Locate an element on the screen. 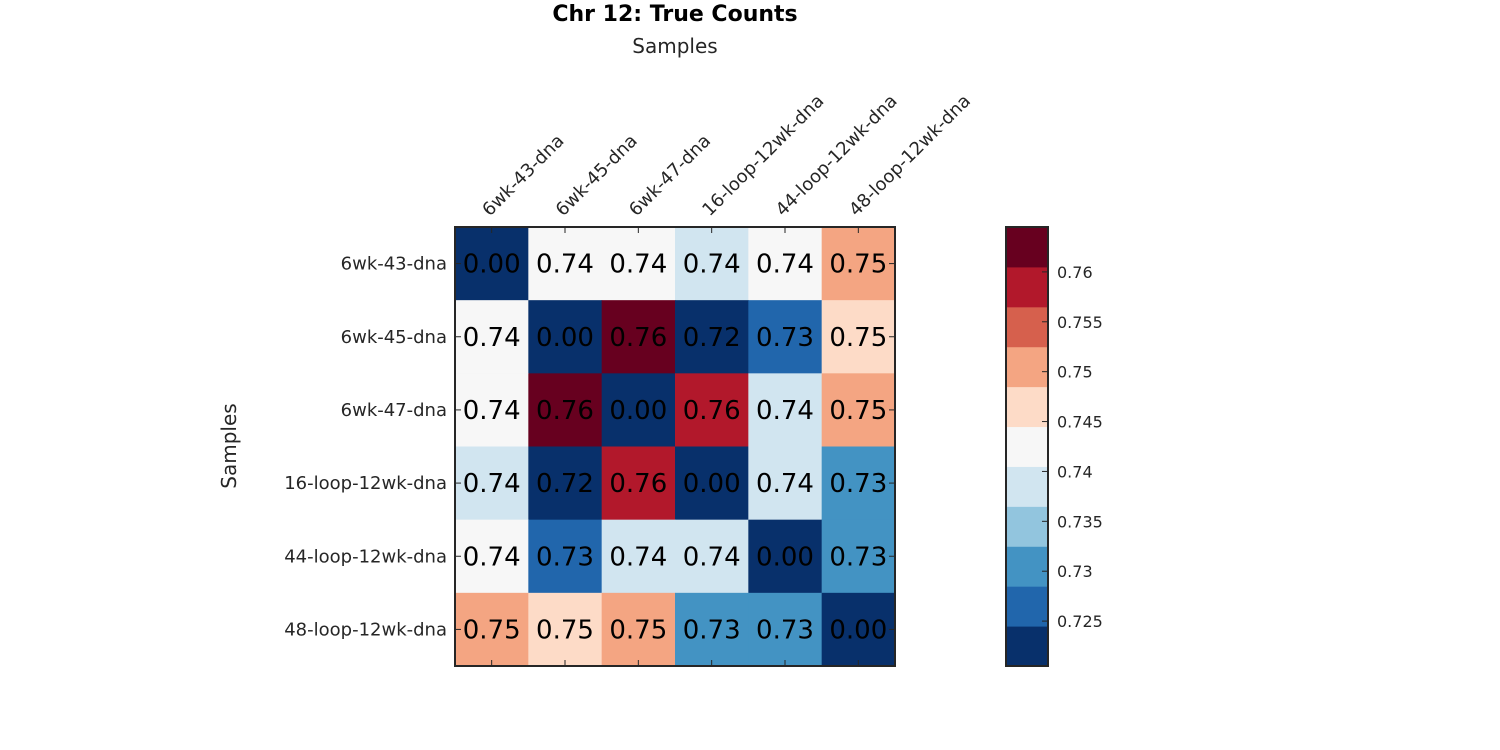 The image size is (1500, 750). chart-title: Chr 12: True Counts is located at coordinates (674, 14).